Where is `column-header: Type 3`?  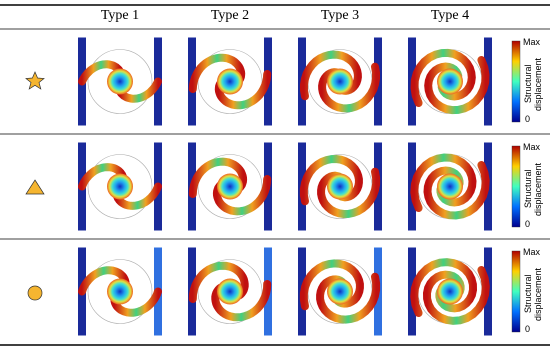
column-header: Type 3 is located at coordinates (340, 15).